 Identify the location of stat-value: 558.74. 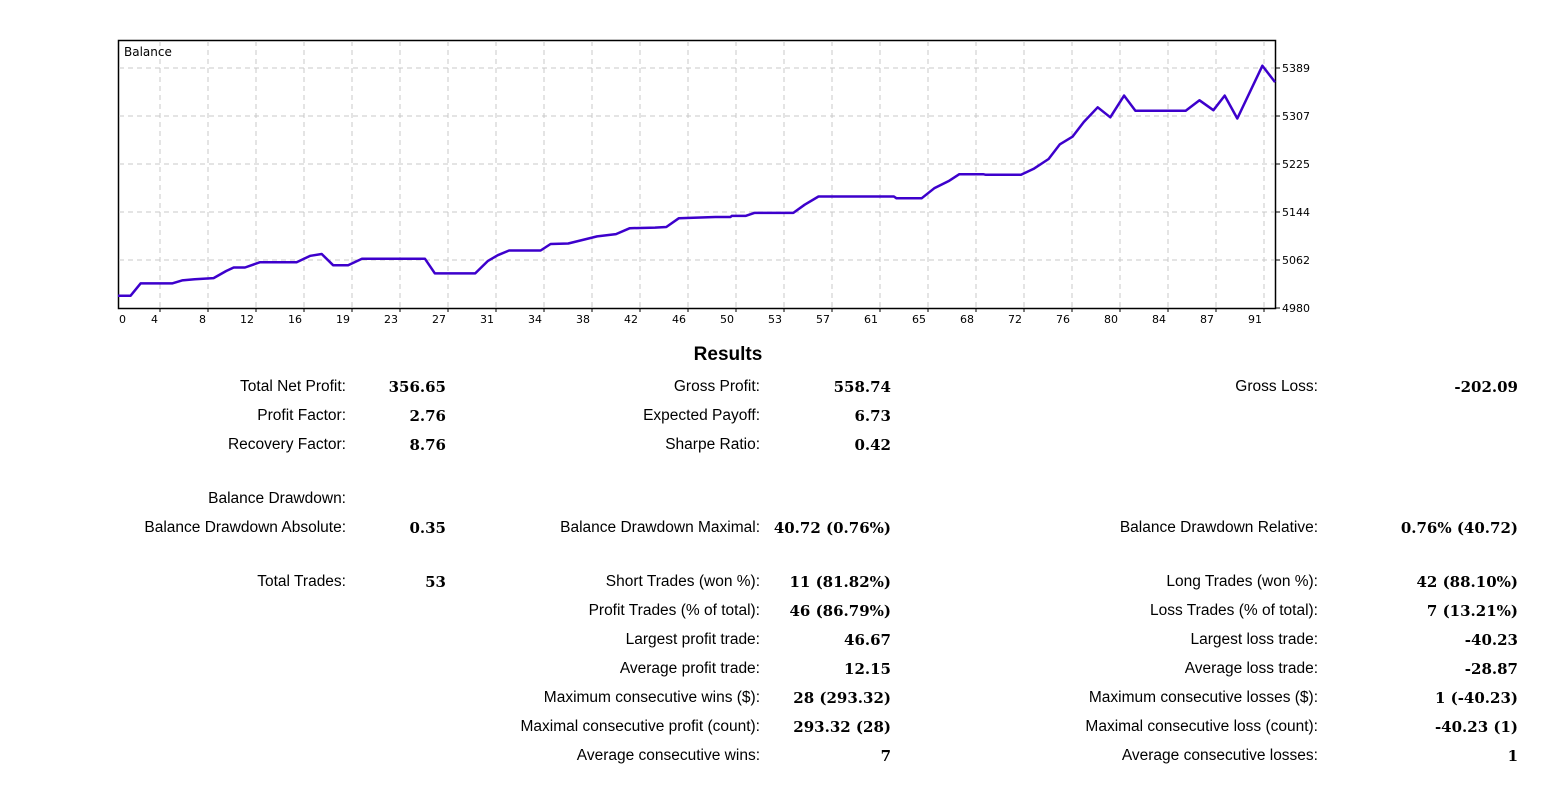
(862, 387).